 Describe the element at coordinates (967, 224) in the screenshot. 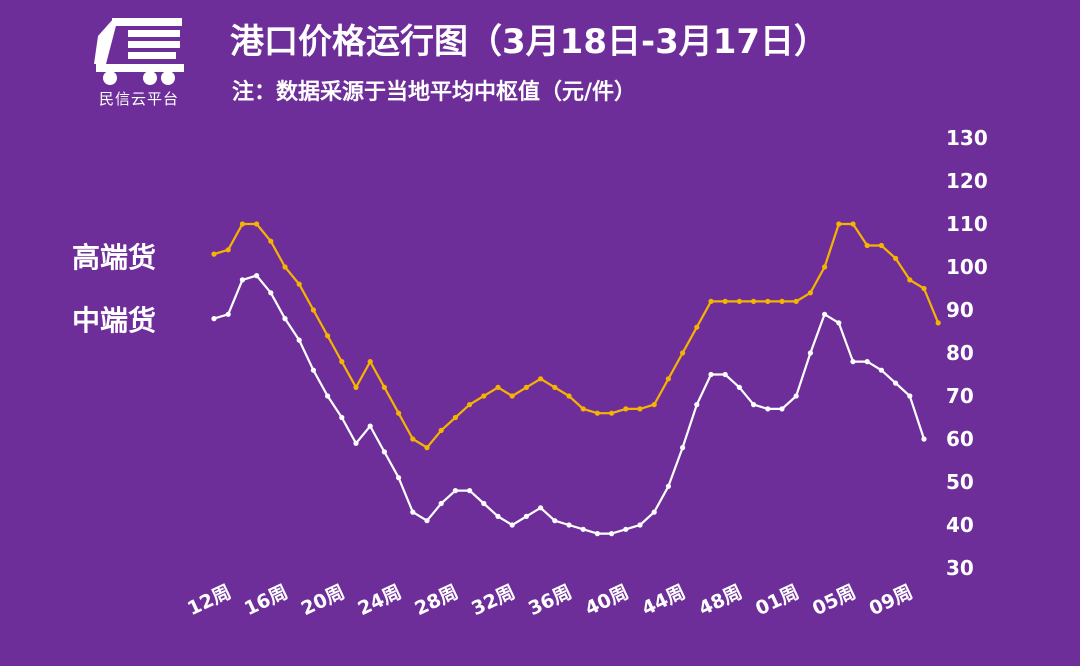

I see `y-tick-label: 110` at that location.